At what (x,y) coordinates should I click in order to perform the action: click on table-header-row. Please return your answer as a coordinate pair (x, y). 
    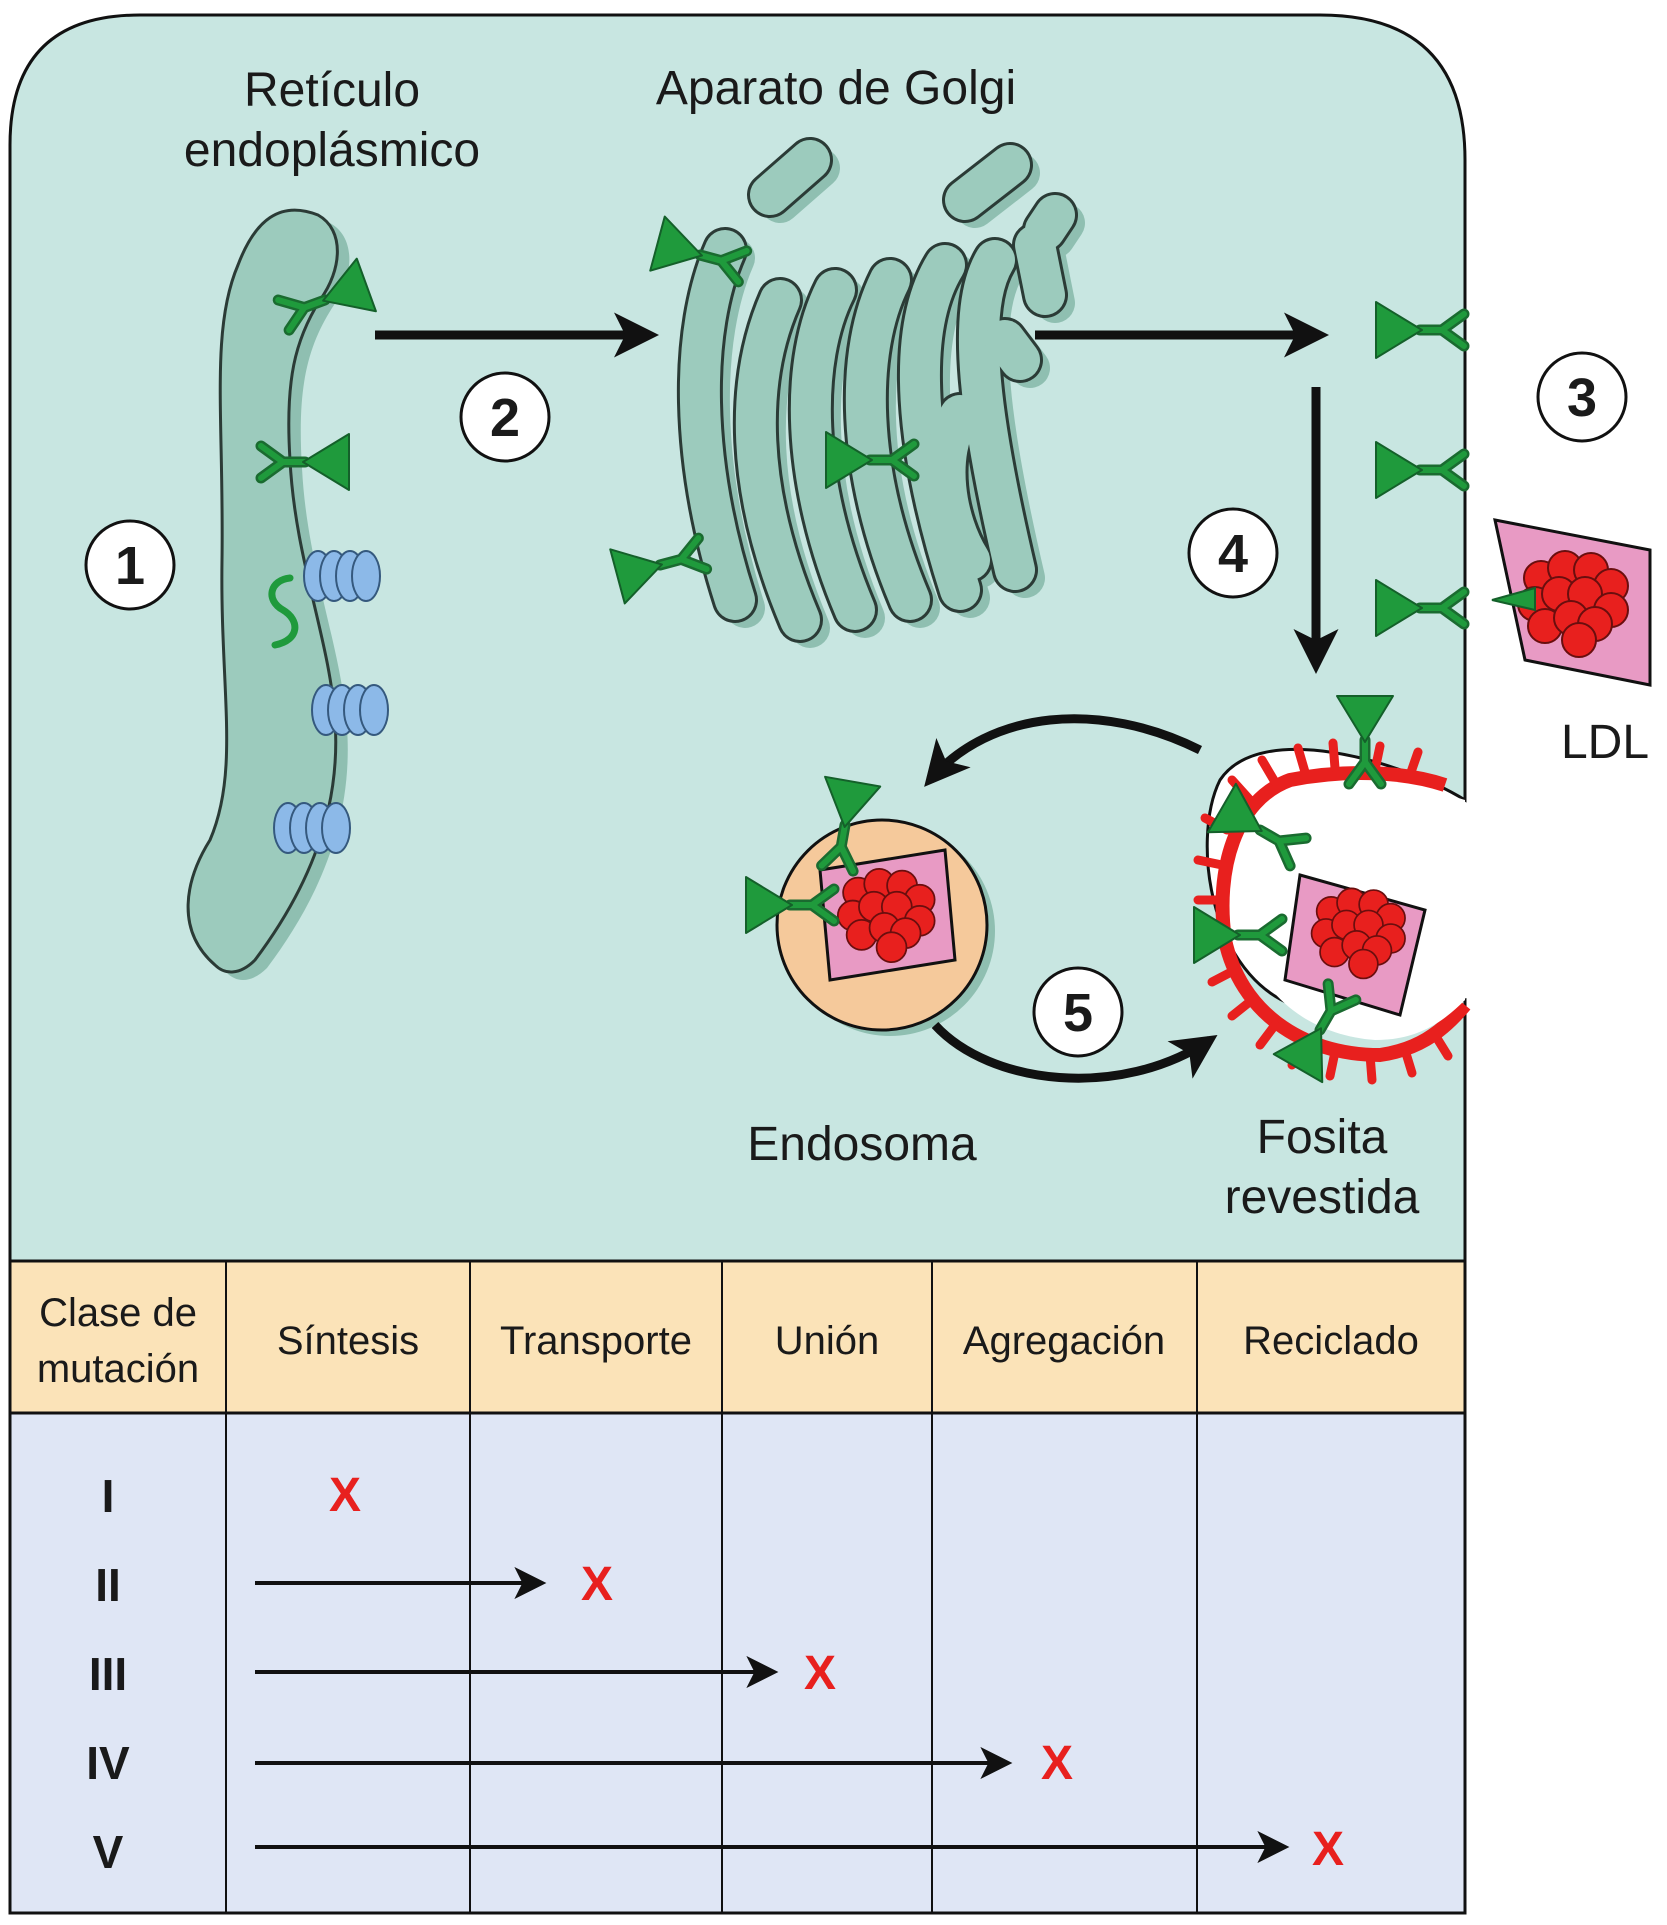
    Looking at the image, I should click on (737, 1337).